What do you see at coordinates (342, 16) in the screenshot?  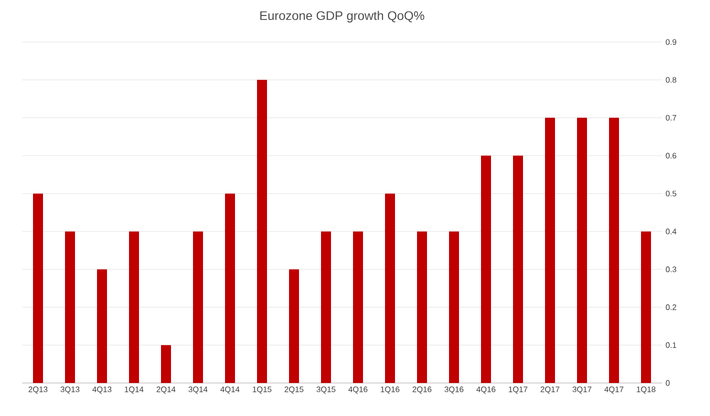 I see `chart-title: Eurozone GDP growth QoQ%` at bounding box center [342, 16].